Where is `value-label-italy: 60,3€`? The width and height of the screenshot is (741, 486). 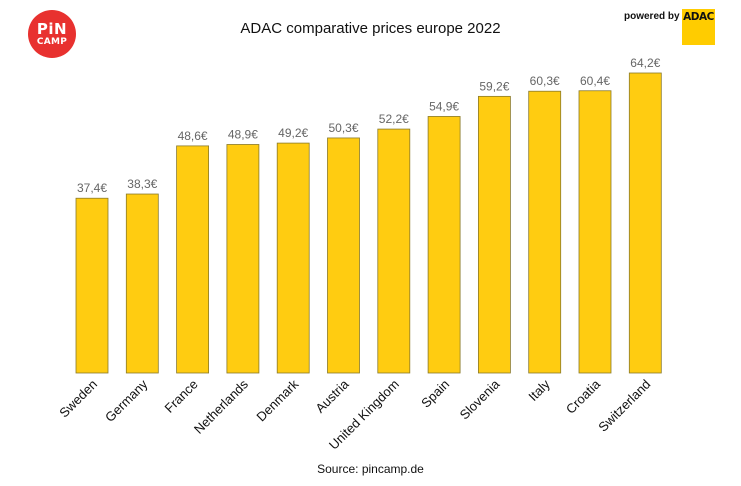 value-label-italy: 60,3€ is located at coordinates (545, 81).